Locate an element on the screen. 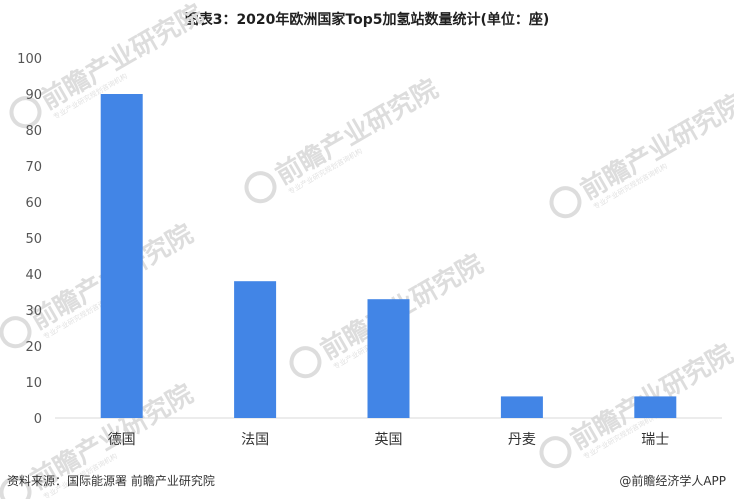  x-category-label: 英国 is located at coordinates (389, 439).